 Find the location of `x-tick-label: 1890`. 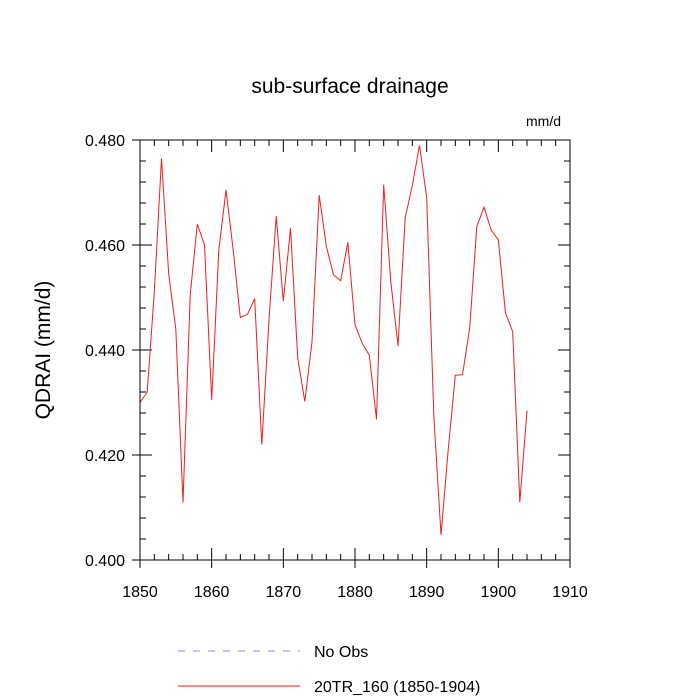

x-tick-label: 1890 is located at coordinates (427, 592).